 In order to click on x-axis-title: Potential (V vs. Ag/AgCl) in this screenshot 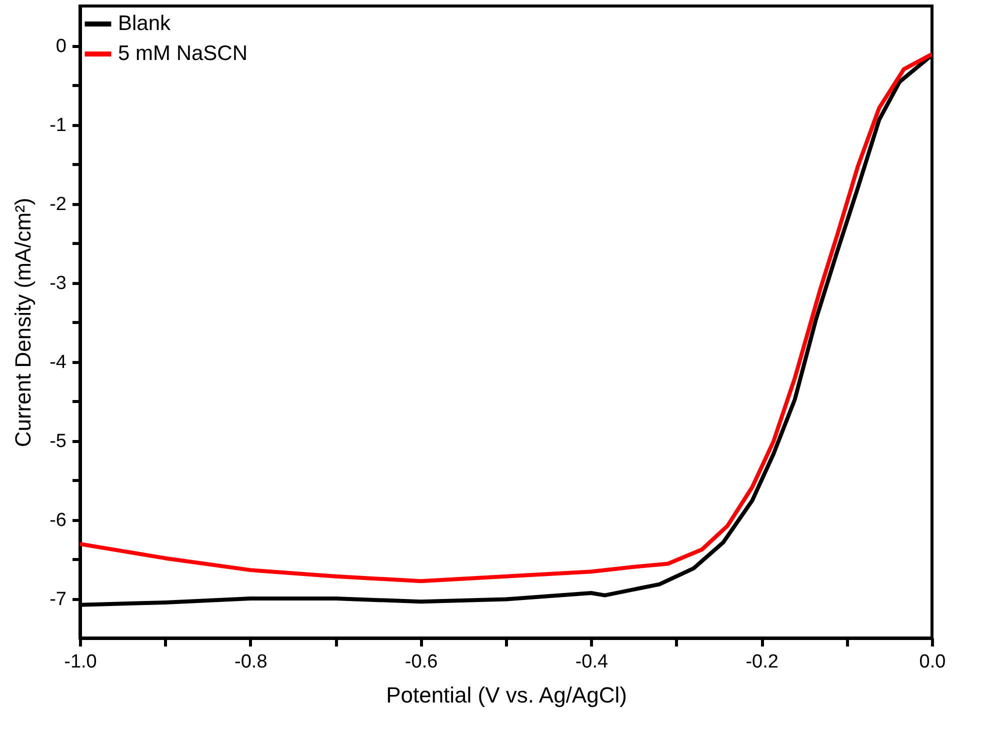, I will do `click(506, 695)`.